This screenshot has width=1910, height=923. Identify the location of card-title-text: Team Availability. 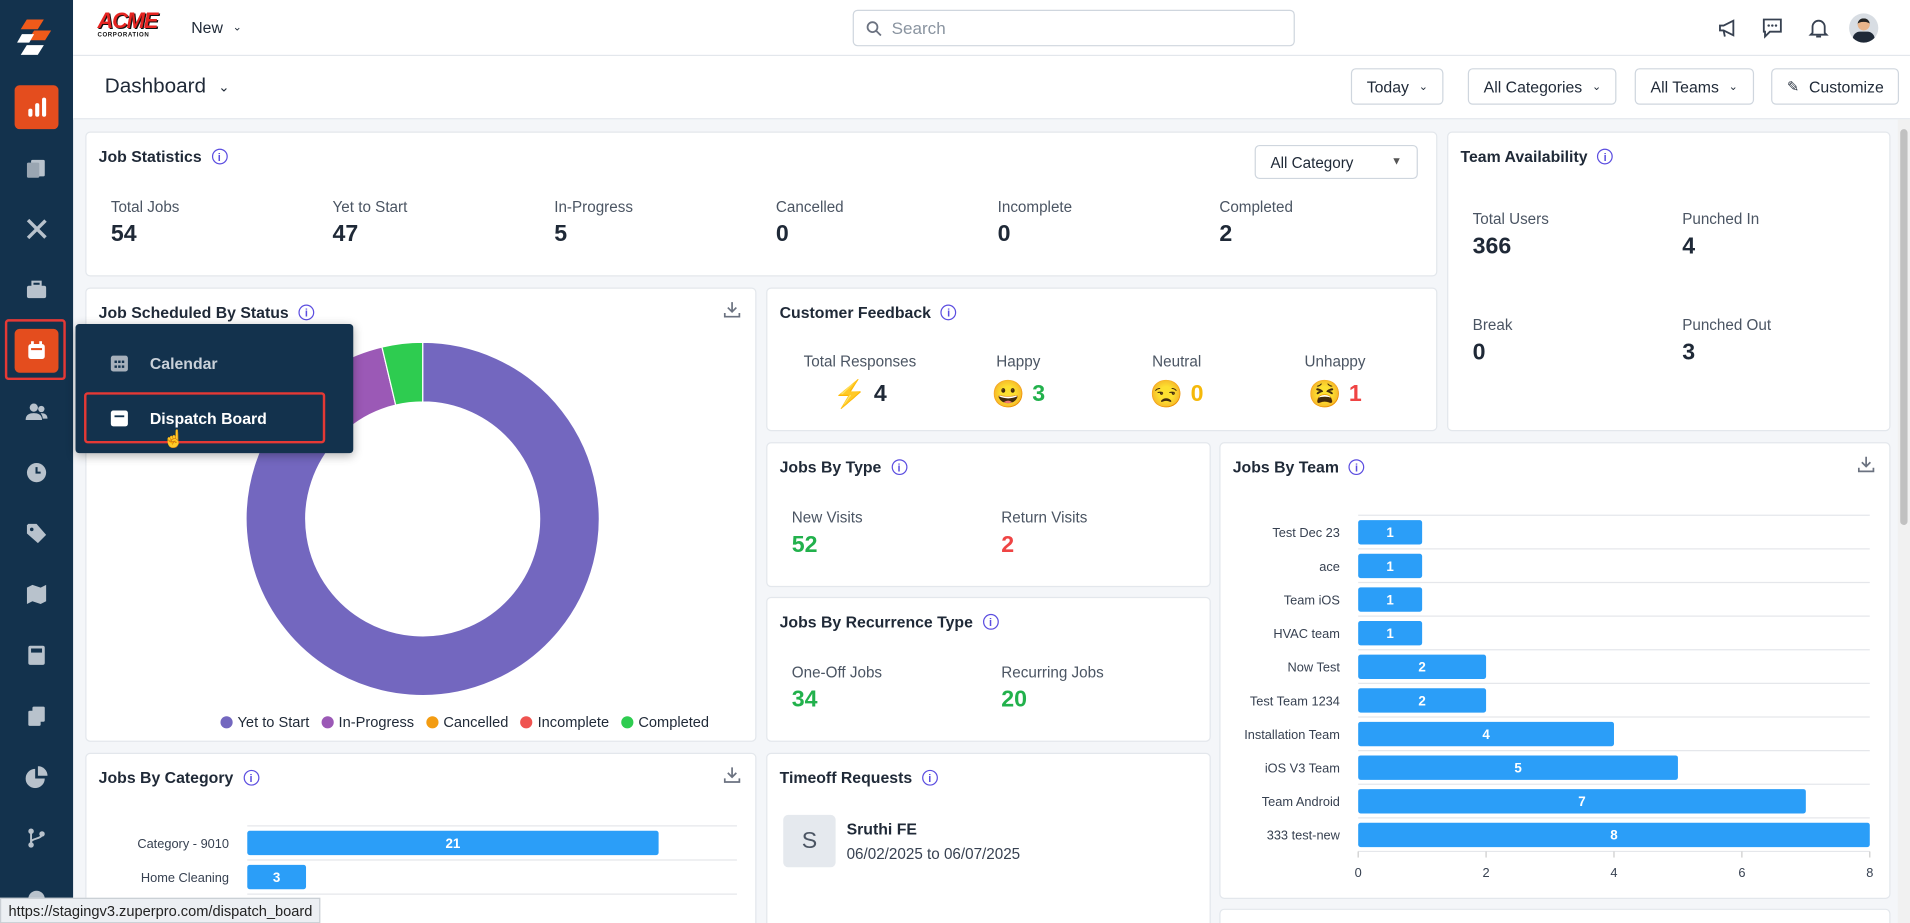
(1524, 156).